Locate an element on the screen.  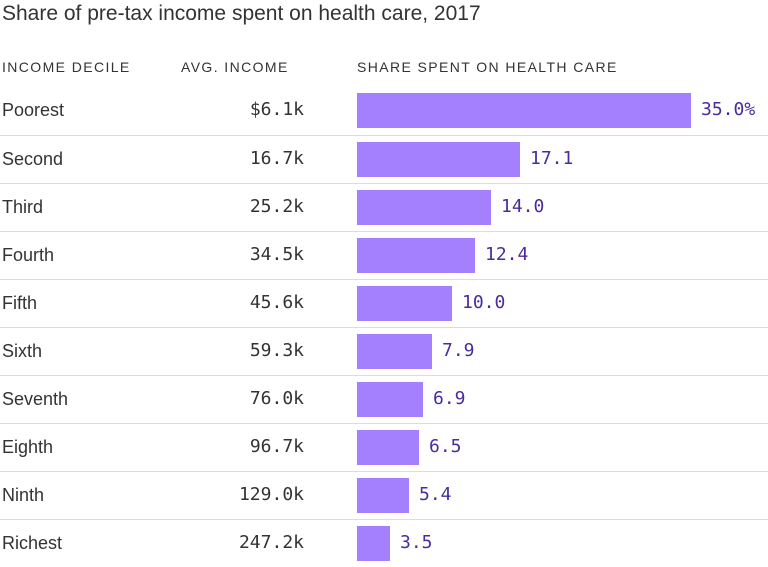
decile-label: Sixth is located at coordinates (22, 351).